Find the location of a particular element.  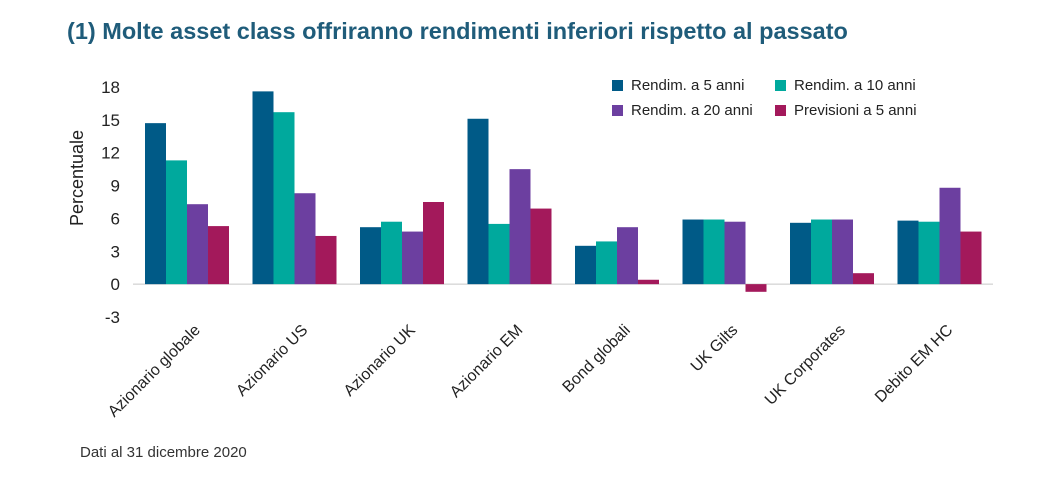

x-tick-label: UK Corporates is located at coordinates (805, 365).